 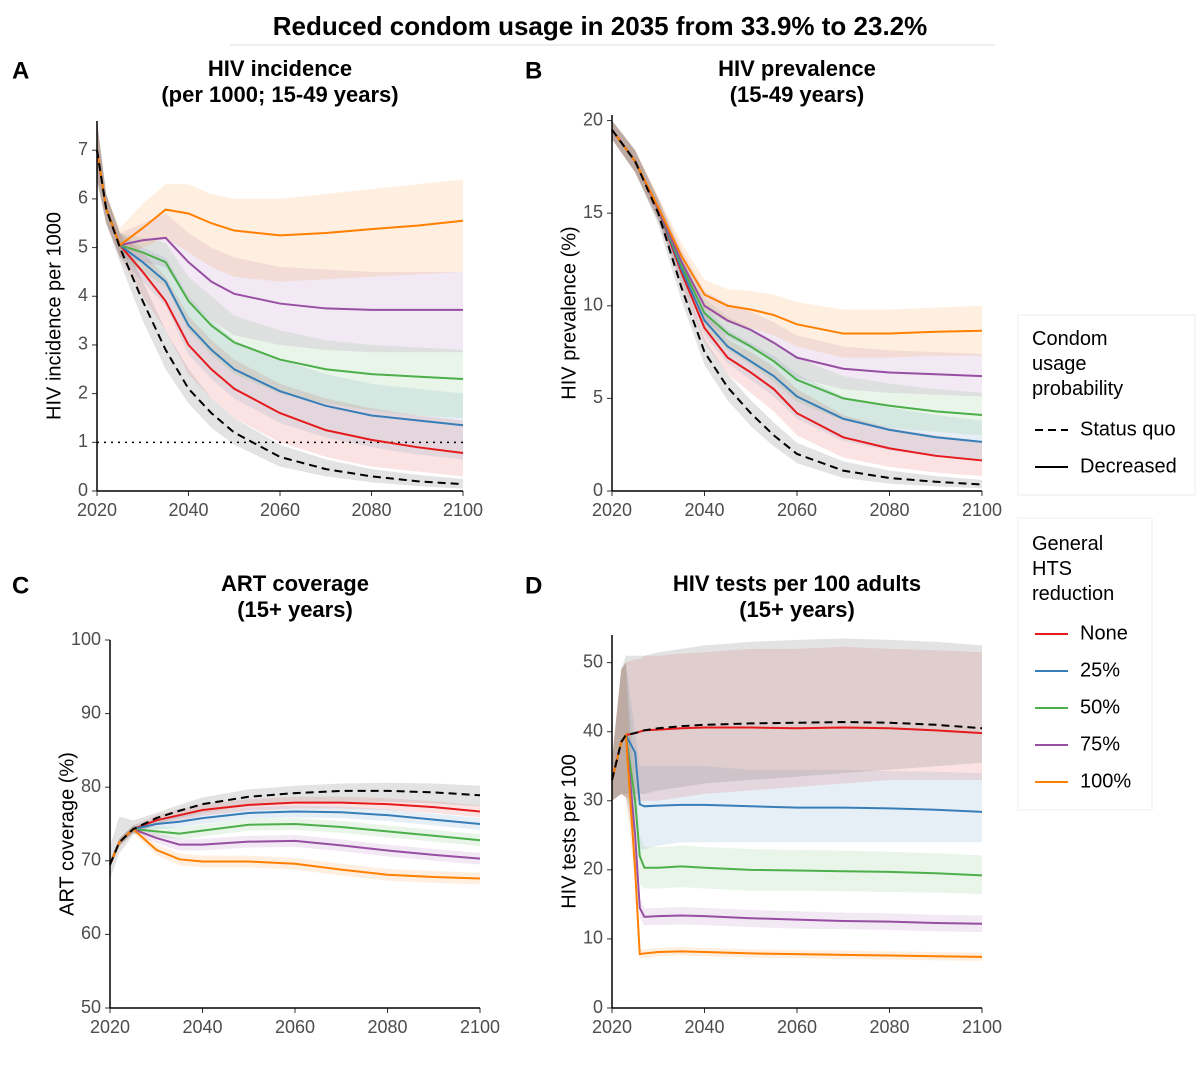 What do you see at coordinates (533, 585) in the screenshot?
I see `panel-label: D` at bounding box center [533, 585].